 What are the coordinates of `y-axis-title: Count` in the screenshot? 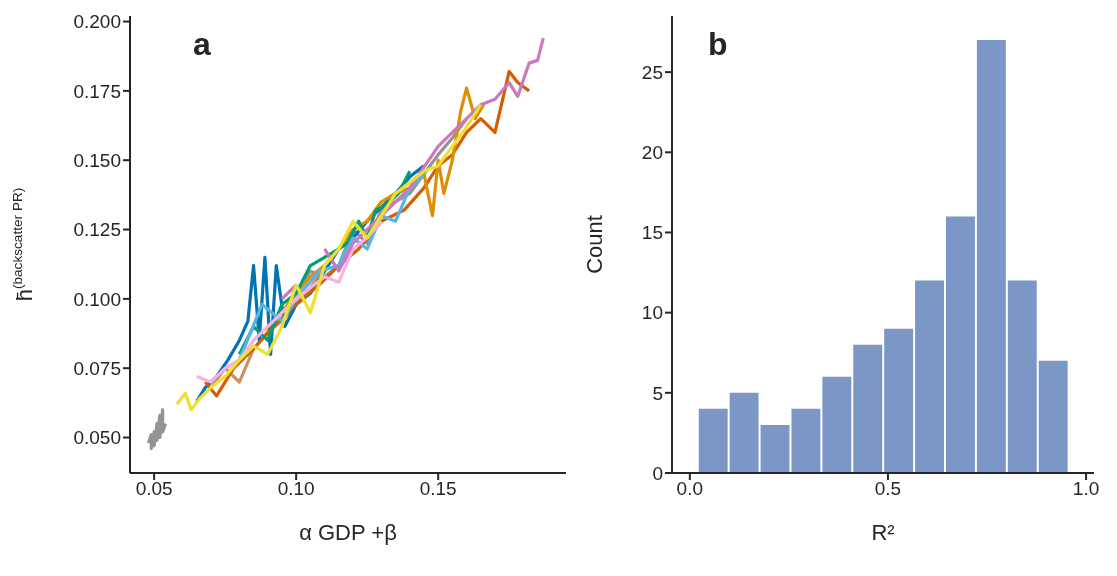 It's located at (594, 244).